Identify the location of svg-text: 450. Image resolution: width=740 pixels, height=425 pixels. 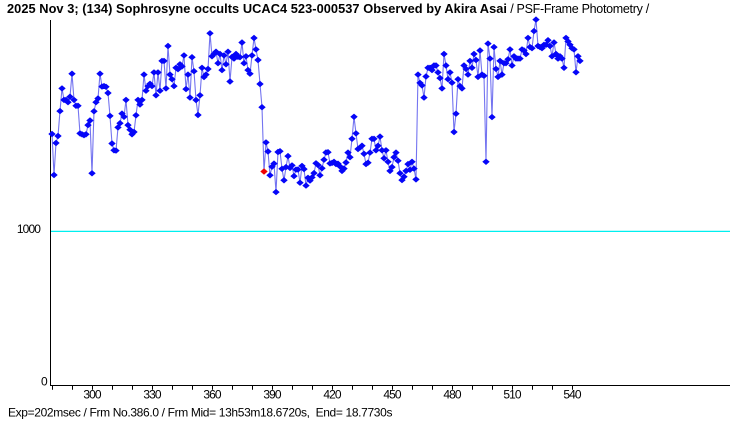
(392, 395).